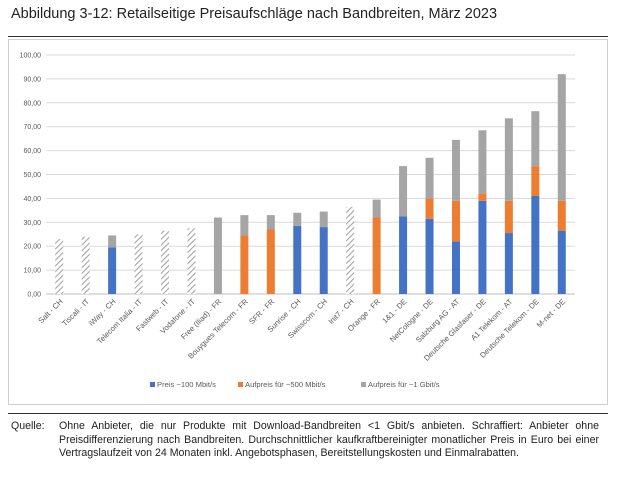 This screenshot has height=488, width=617. Describe the element at coordinates (551, 313) in the screenshot. I see `x-tick-label: M-net - DE` at that location.